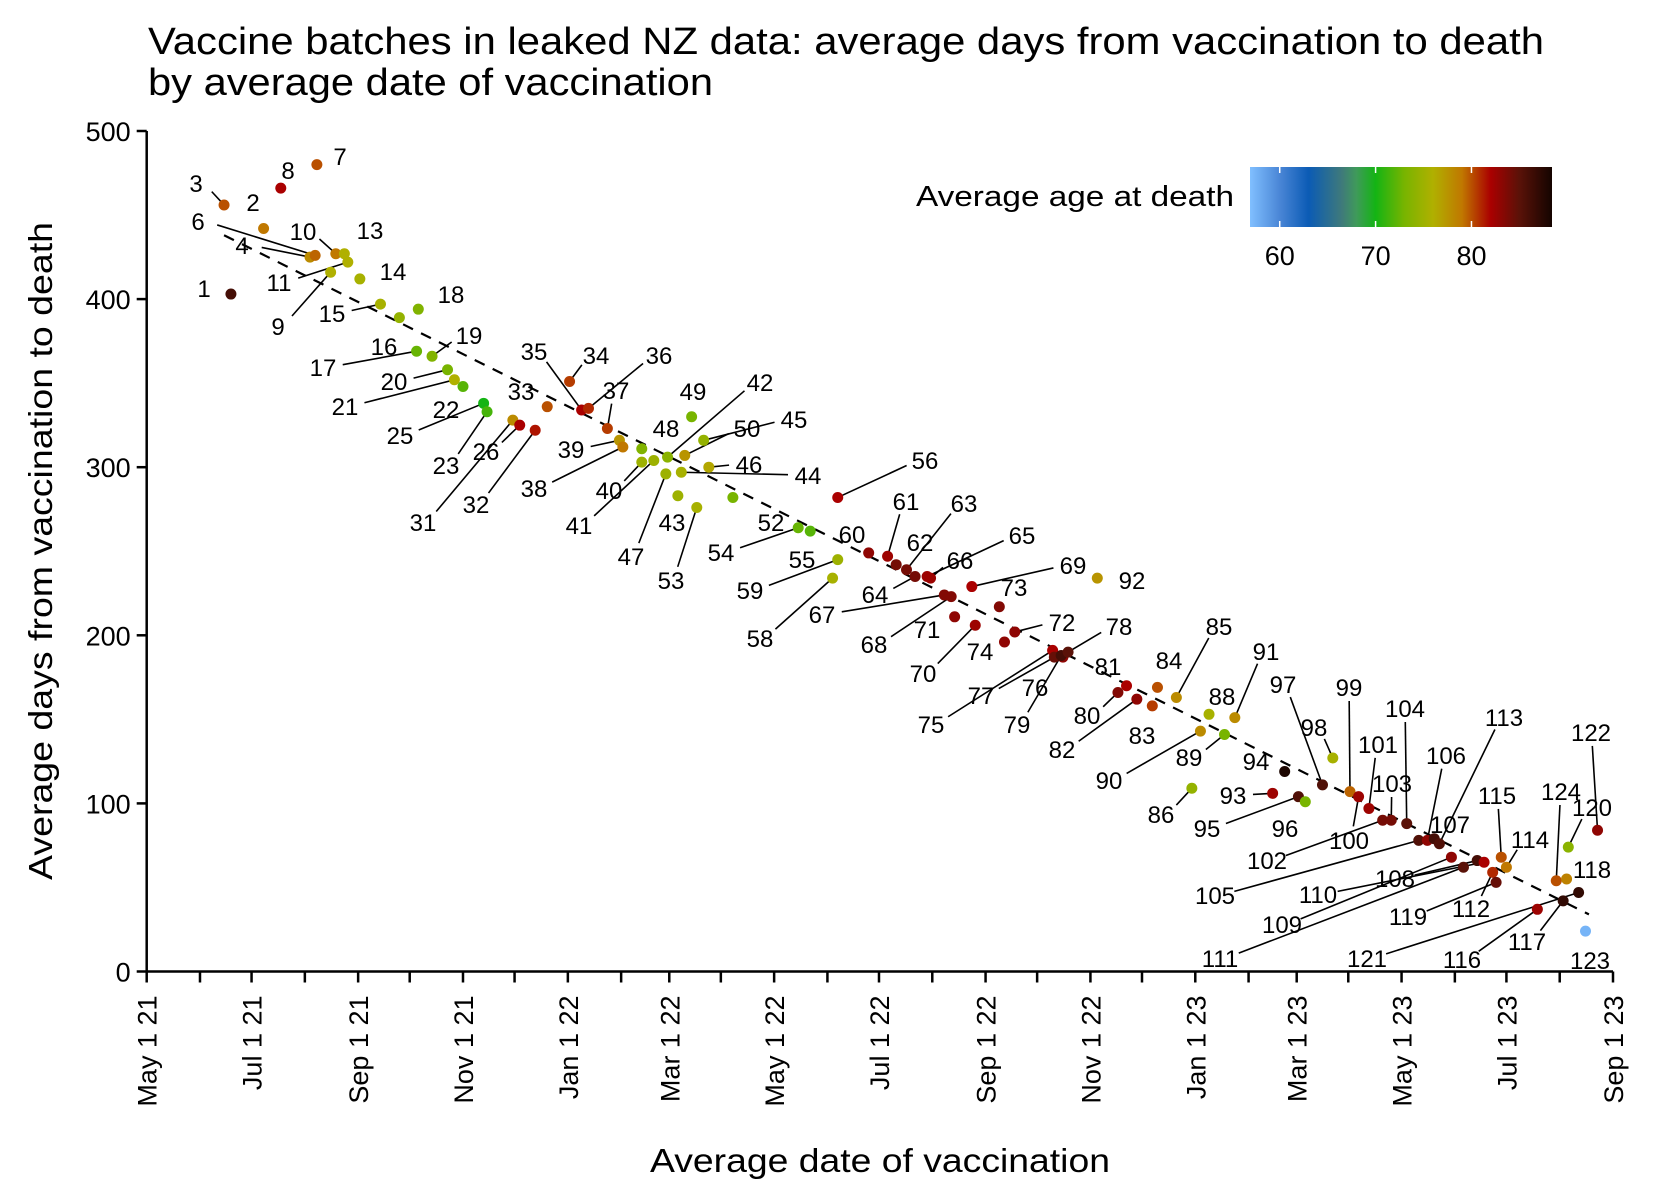 The width and height of the screenshot is (1657, 1200). What do you see at coordinates (747, 429) in the screenshot?
I see `point-label: 50` at bounding box center [747, 429].